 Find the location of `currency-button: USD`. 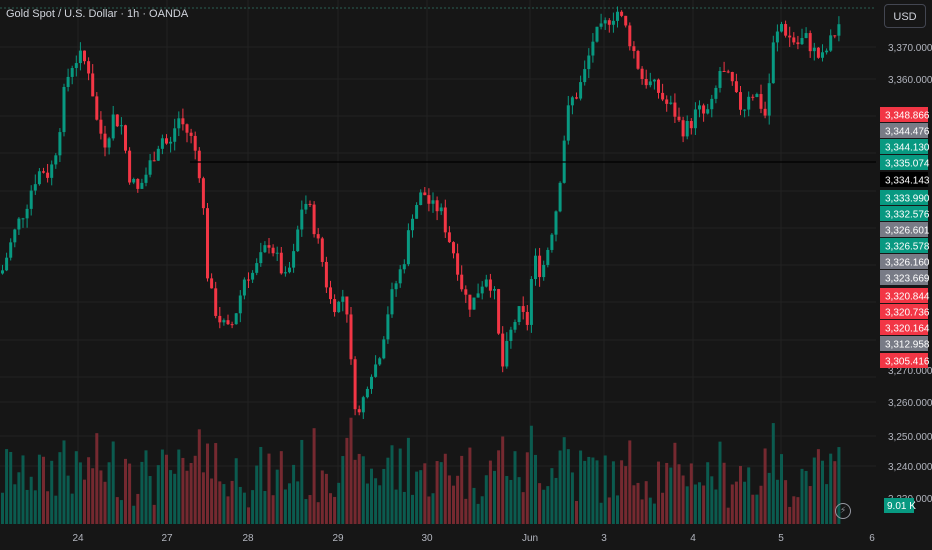

currency-button: USD is located at coordinates (905, 16).